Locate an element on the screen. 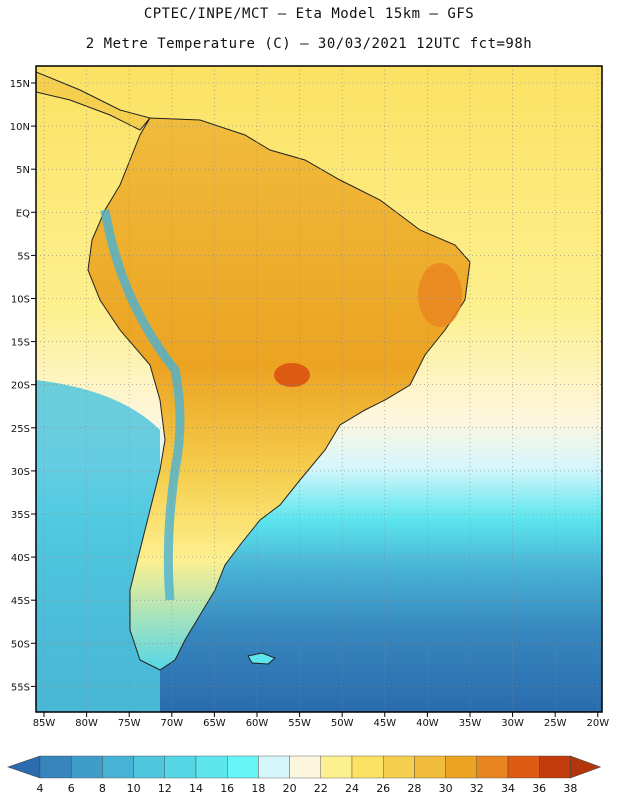 Image resolution: width=618 pixels, height=800 pixels. colorbar-label: 4 is located at coordinates (40, 788).